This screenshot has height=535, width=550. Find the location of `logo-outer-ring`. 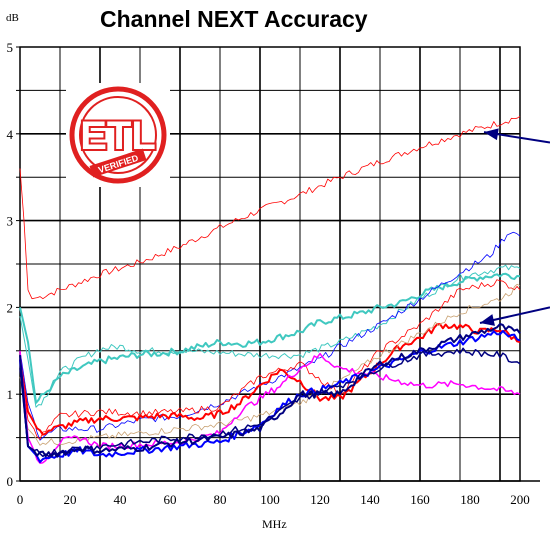

logo-outer-ring is located at coordinates (118, 135).